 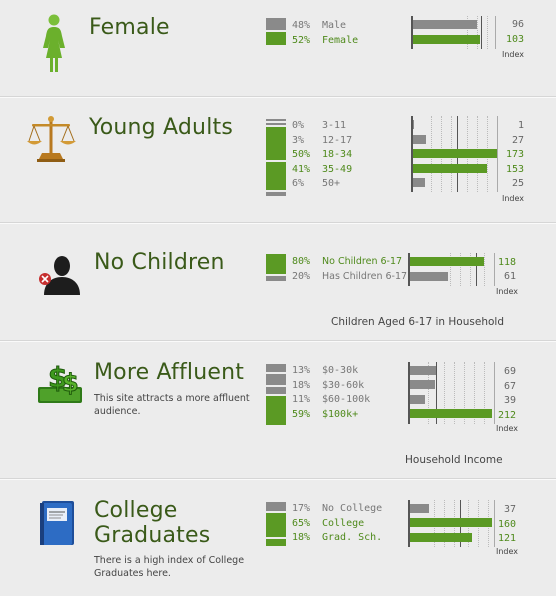 I want to click on index-value: 37, so click(x=509, y=509).